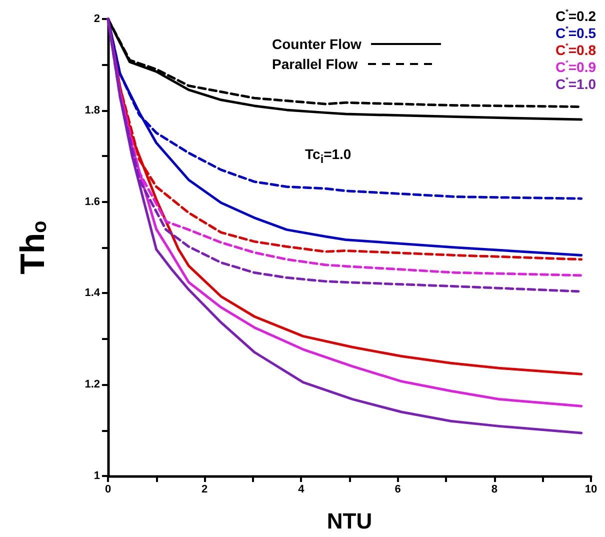  What do you see at coordinates (315, 64) in the screenshot?
I see `annotation: Parallel Flow` at bounding box center [315, 64].